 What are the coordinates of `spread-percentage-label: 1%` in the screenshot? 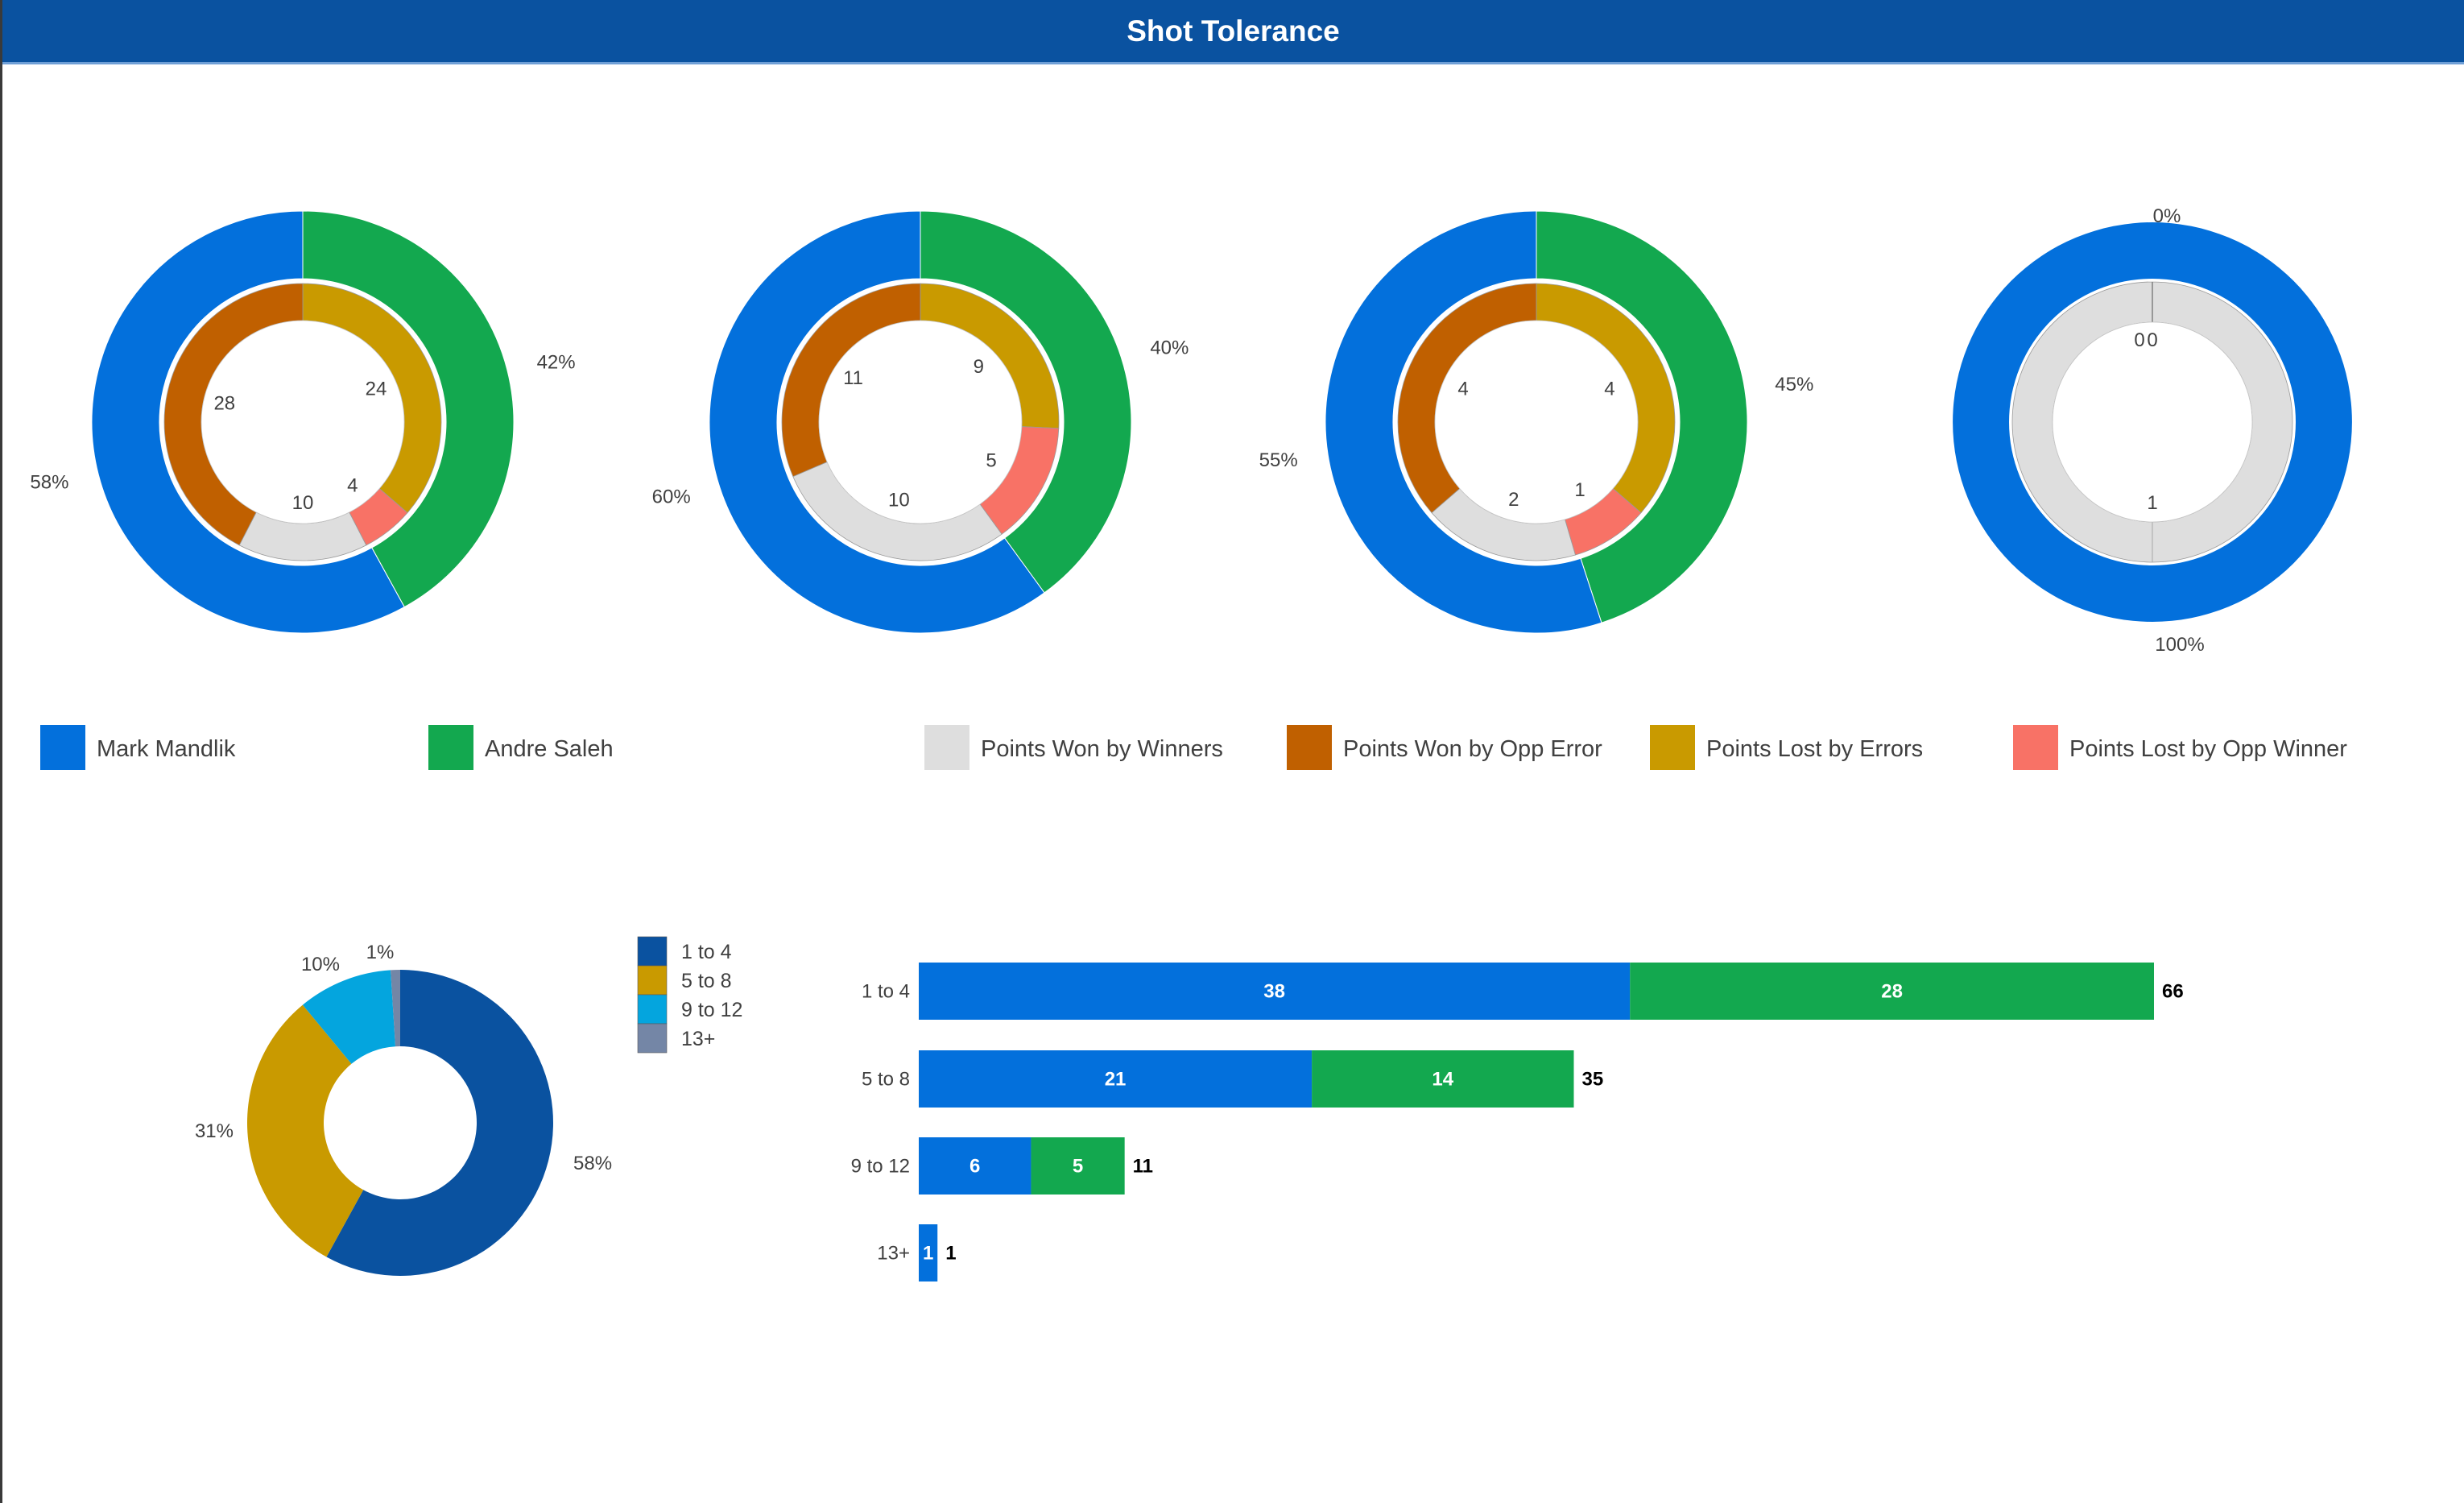 It's located at (380, 952).